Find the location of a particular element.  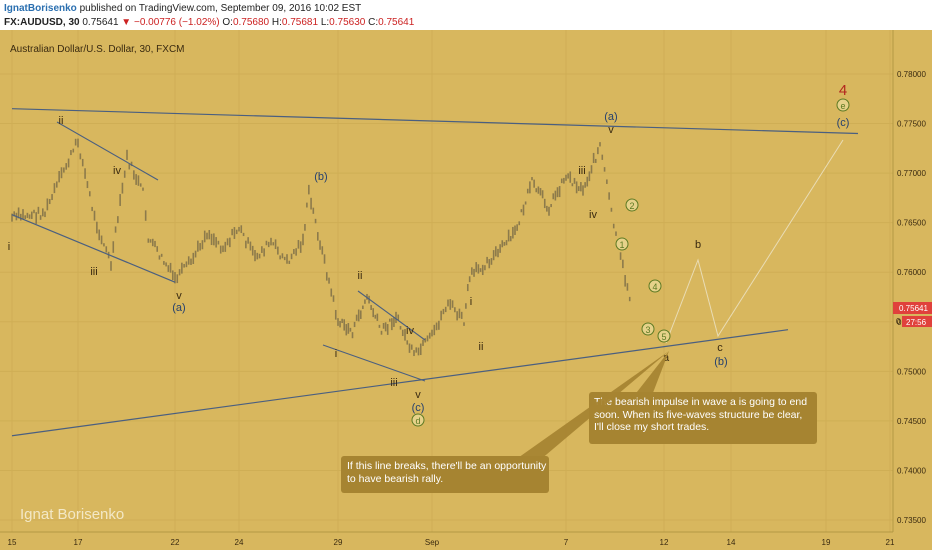

trendline-upper is located at coordinates (435, 121).